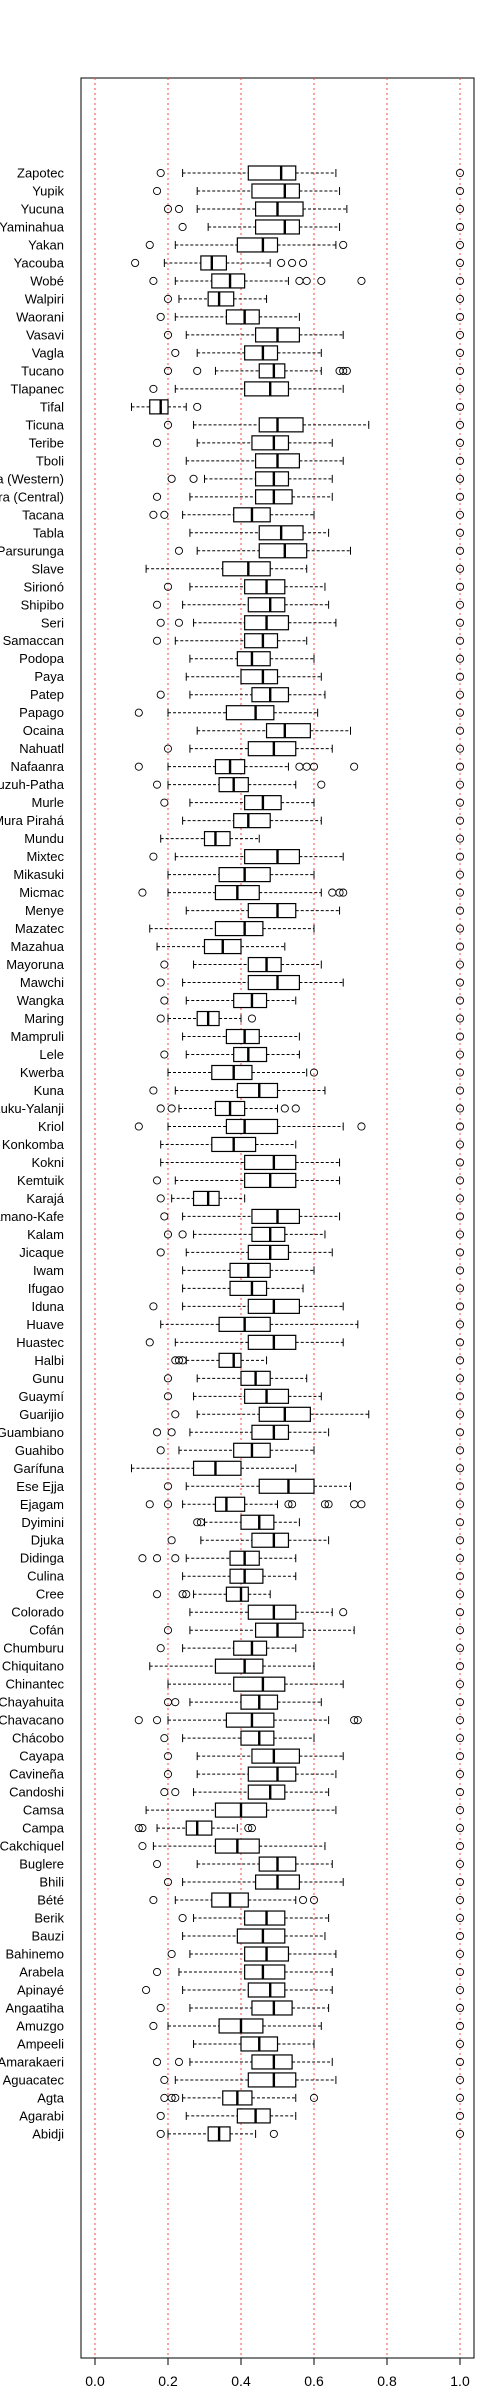 This screenshot has height=2400, width=500. Describe the element at coordinates (50, 1900) in the screenshot. I see `category-label: Bété` at that location.